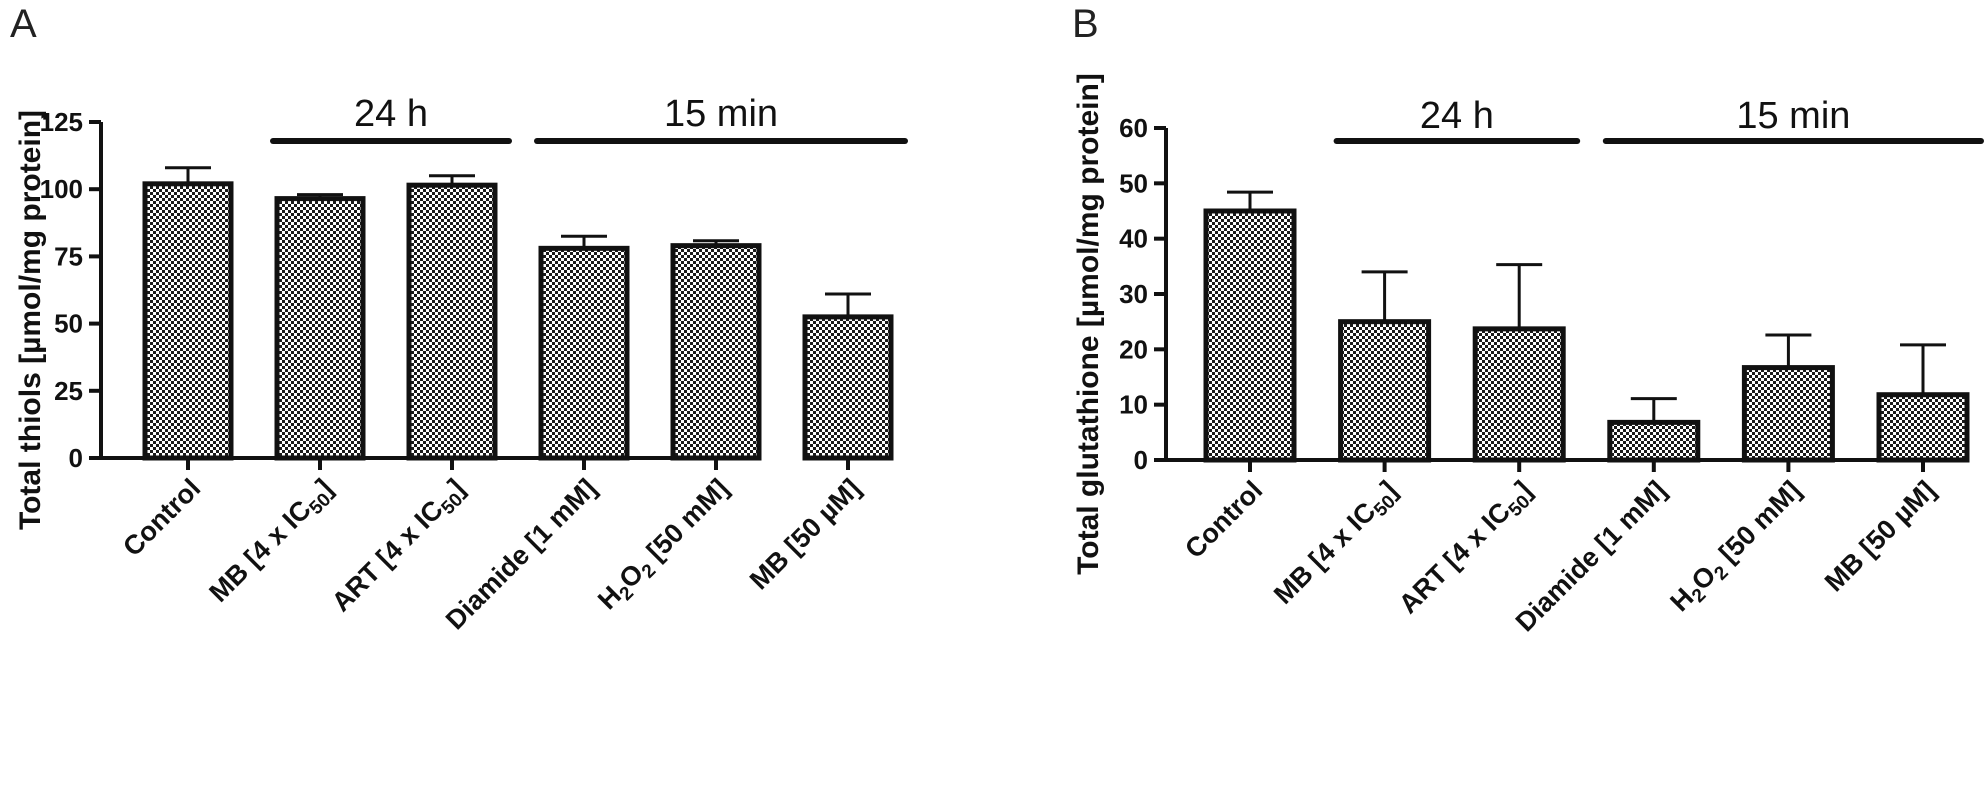  I want to click on y-tick-label: 20, so click(1133, 349).